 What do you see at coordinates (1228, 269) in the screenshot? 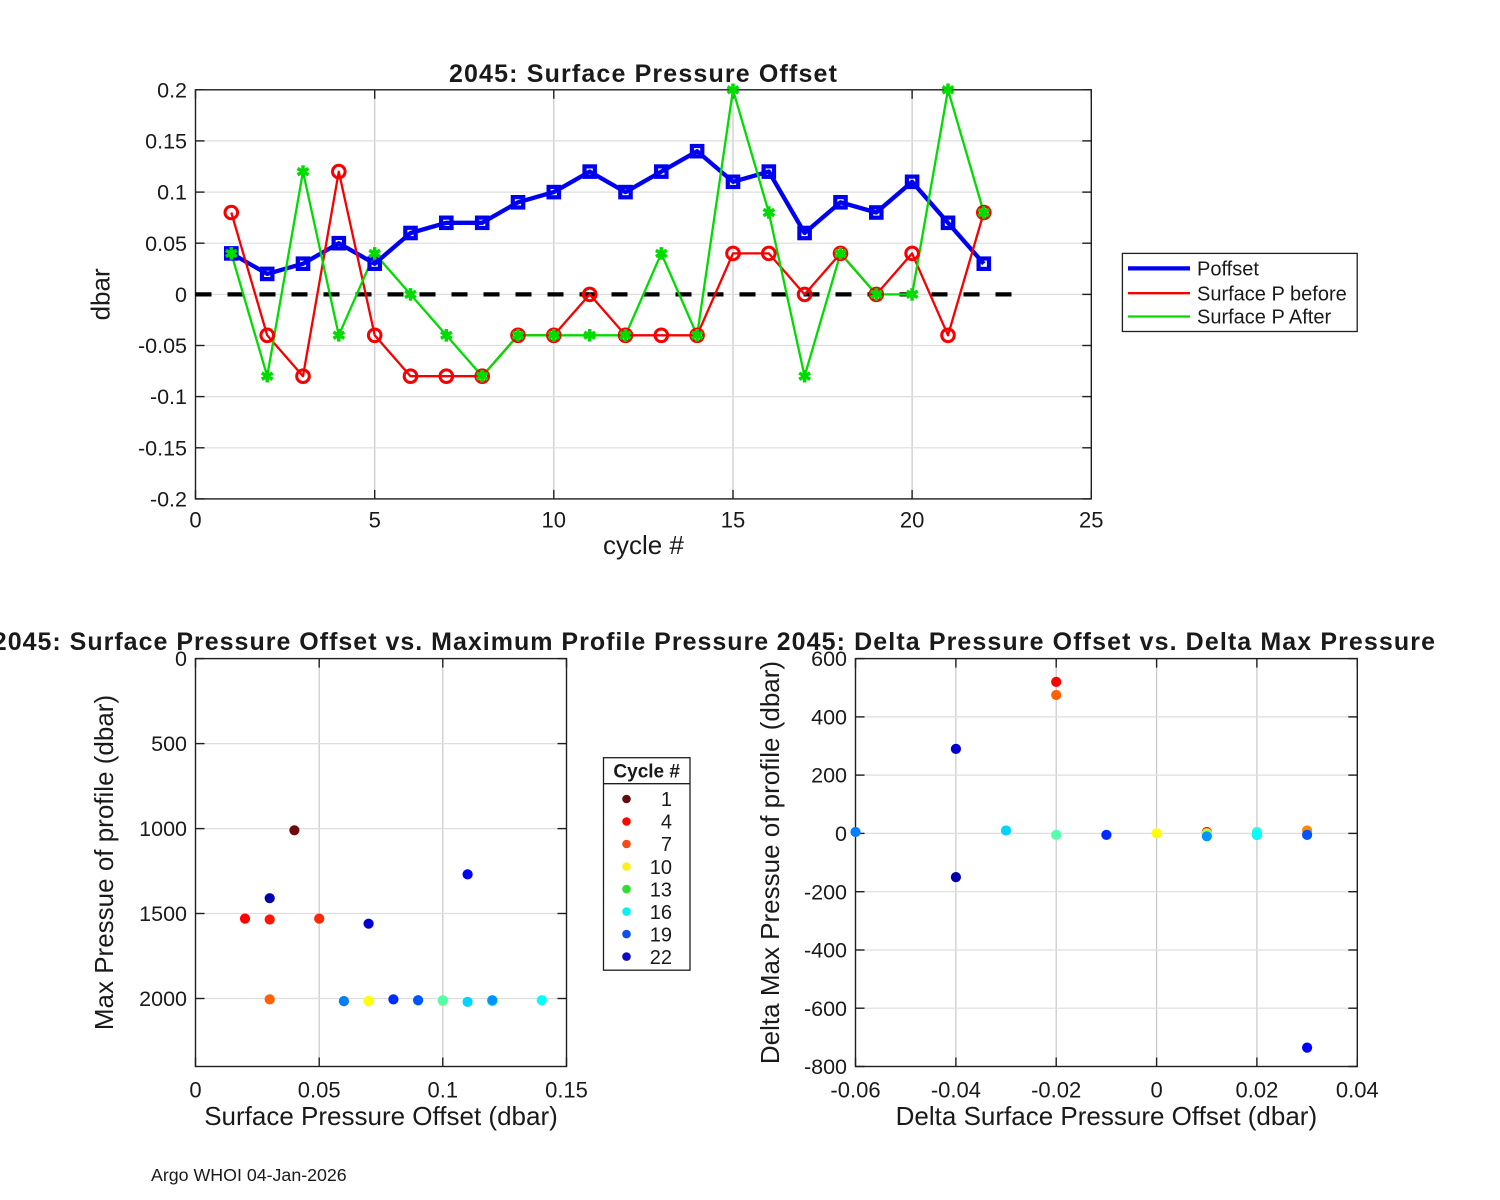
I see `svg-text: Poffset` at bounding box center [1228, 269].